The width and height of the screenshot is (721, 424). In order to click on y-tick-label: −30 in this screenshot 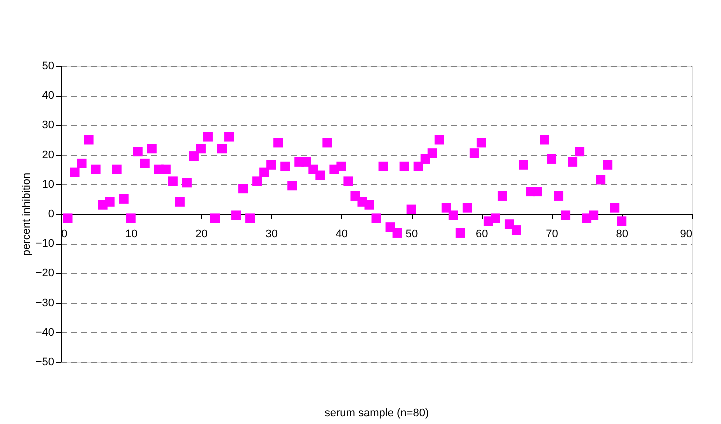, I will do `click(45, 303)`.